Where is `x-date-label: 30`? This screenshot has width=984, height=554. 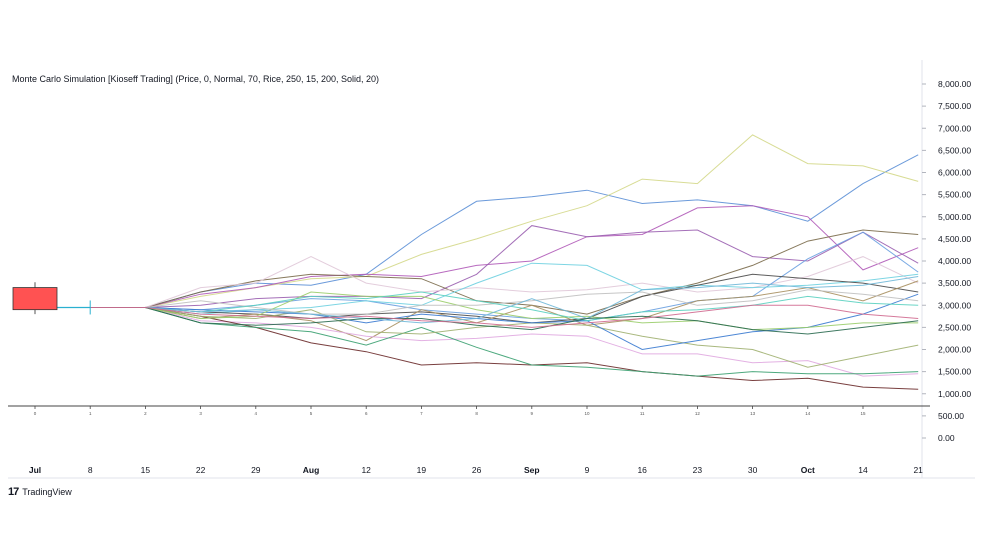
x-date-label: 30 is located at coordinates (753, 470).